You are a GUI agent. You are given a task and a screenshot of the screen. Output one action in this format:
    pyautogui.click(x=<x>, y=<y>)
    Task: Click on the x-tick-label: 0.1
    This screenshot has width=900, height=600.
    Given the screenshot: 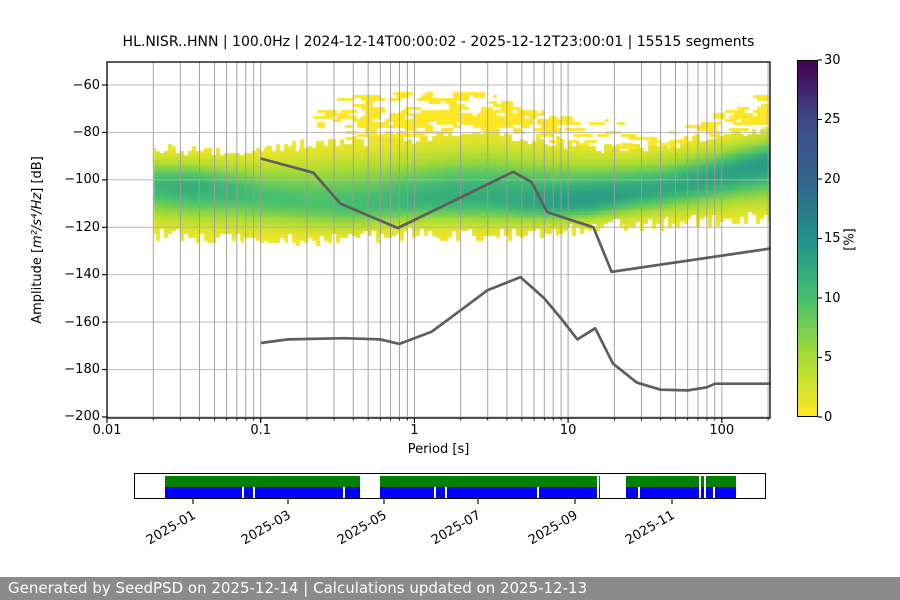 What is the action you would take?
    pyautogui.click(x=261, y=430)
    